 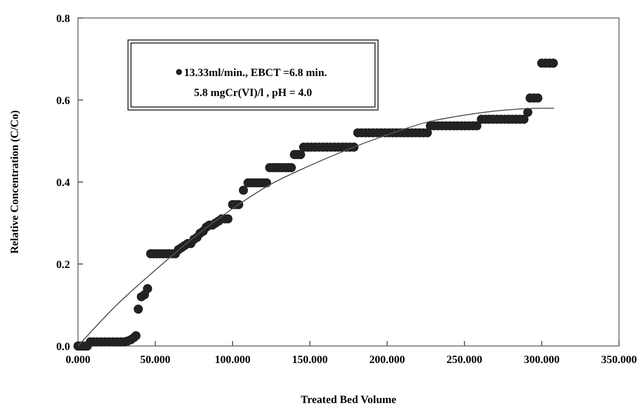 I want to click on x-tick-label: 300.000, so click(x=542, y=360).